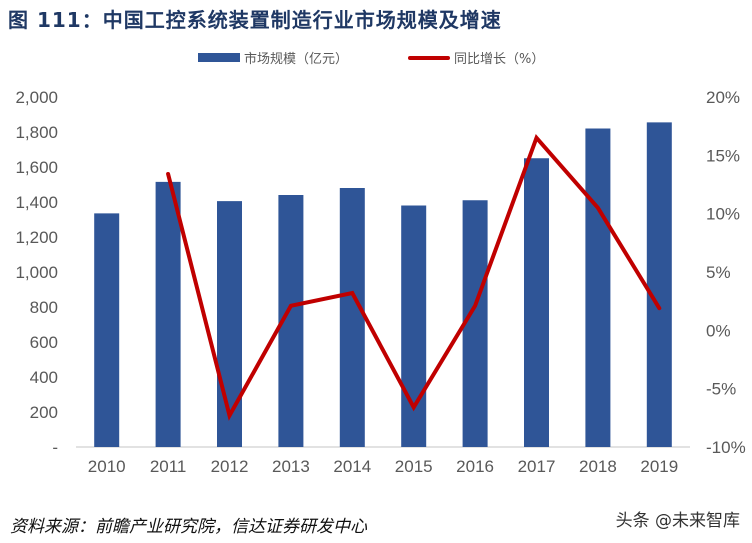 The image size is (752, 543). I want to click on legend-bar-label: 市场规模（亿元）, so click(296, 59).